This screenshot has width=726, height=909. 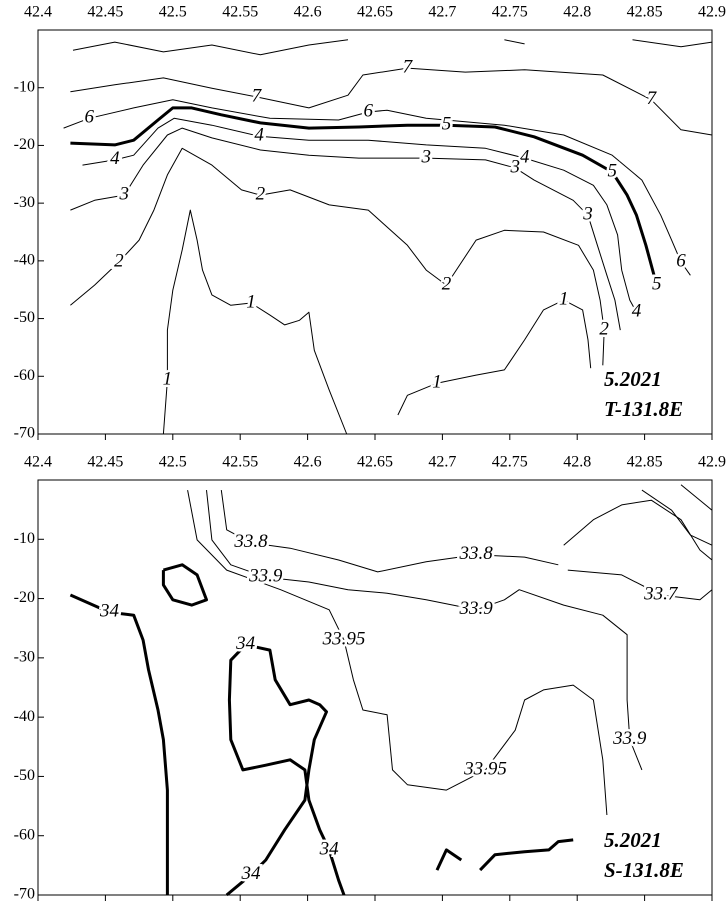 I want to click on annotation: T-131.8E, so click(x=643, y=409).